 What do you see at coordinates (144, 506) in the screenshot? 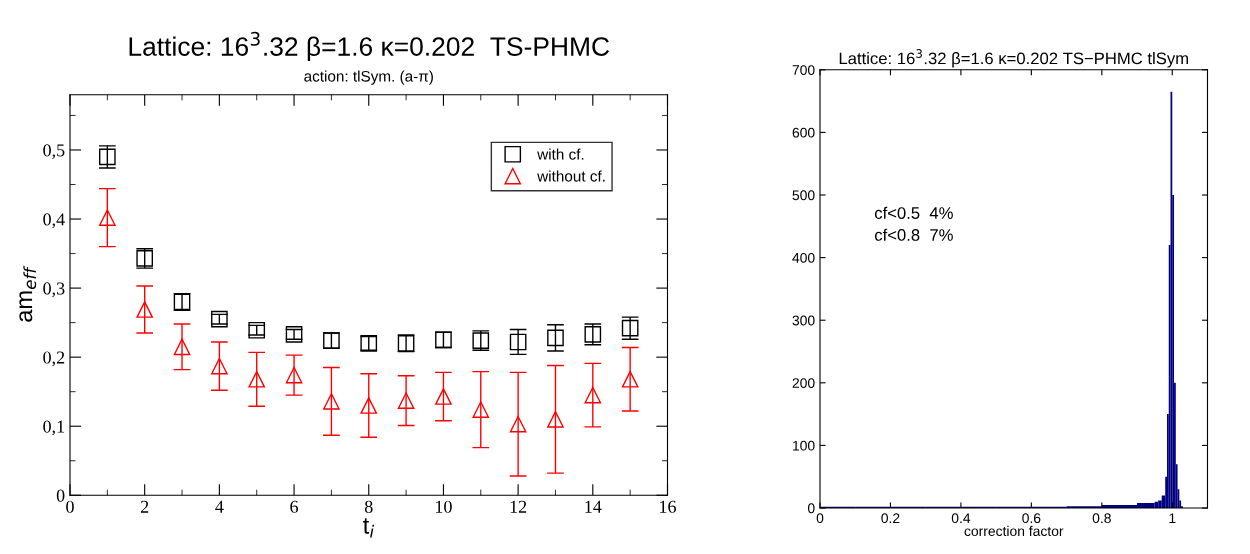
I see `x-tick-label: 2` at bounding box center [144, 506].